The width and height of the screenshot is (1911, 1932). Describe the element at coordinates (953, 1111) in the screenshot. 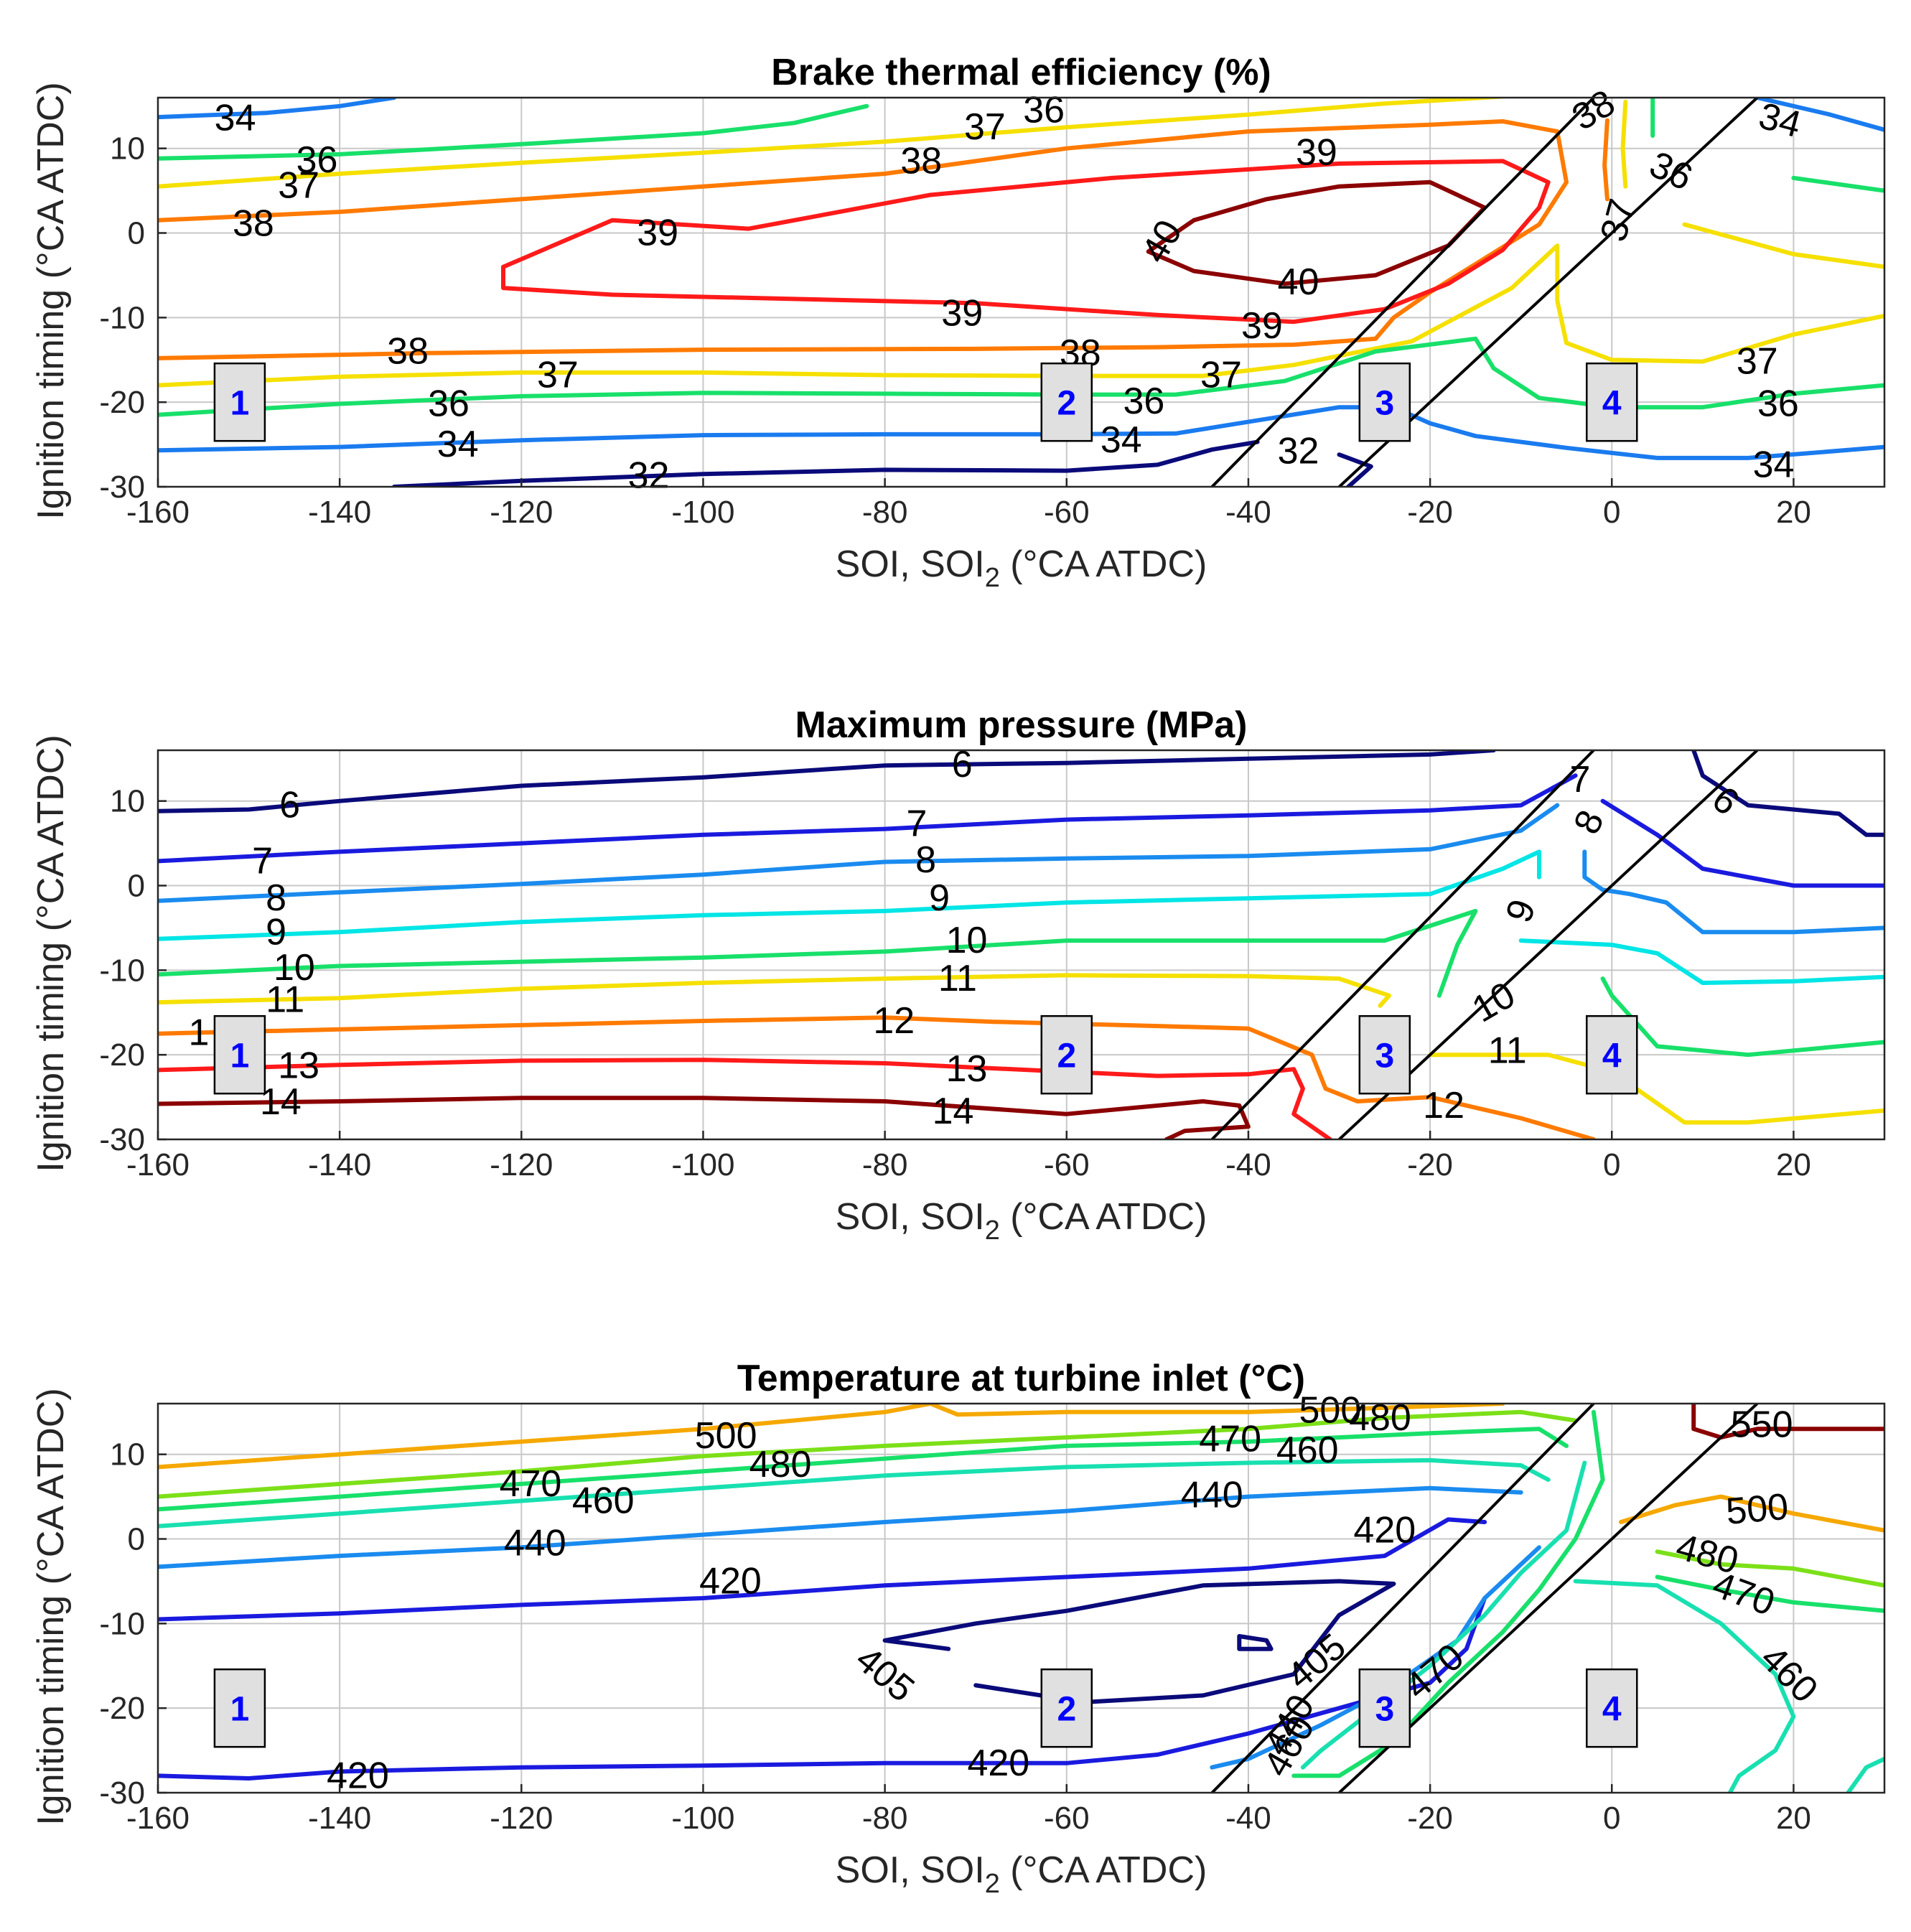

I see `contour-label: 14` at that location.